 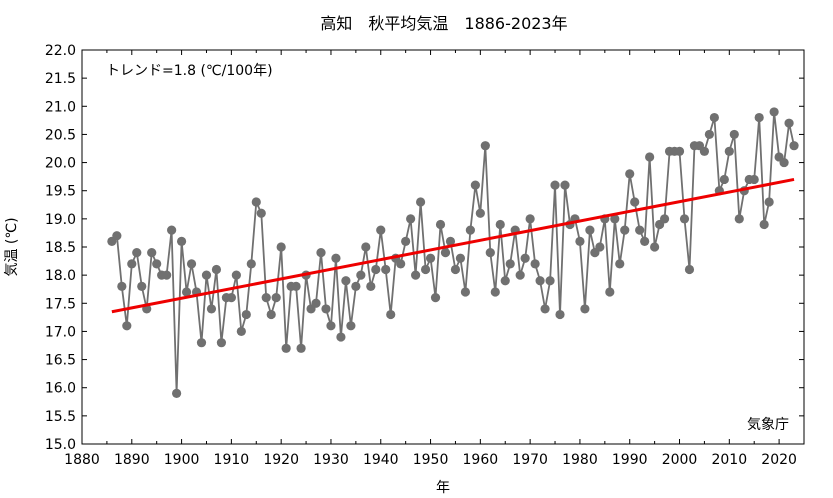 What do you see at coordinates (232, 460) in the screenshot?
I see `x-tick-label: 1910` at bounding box center [232, 460].